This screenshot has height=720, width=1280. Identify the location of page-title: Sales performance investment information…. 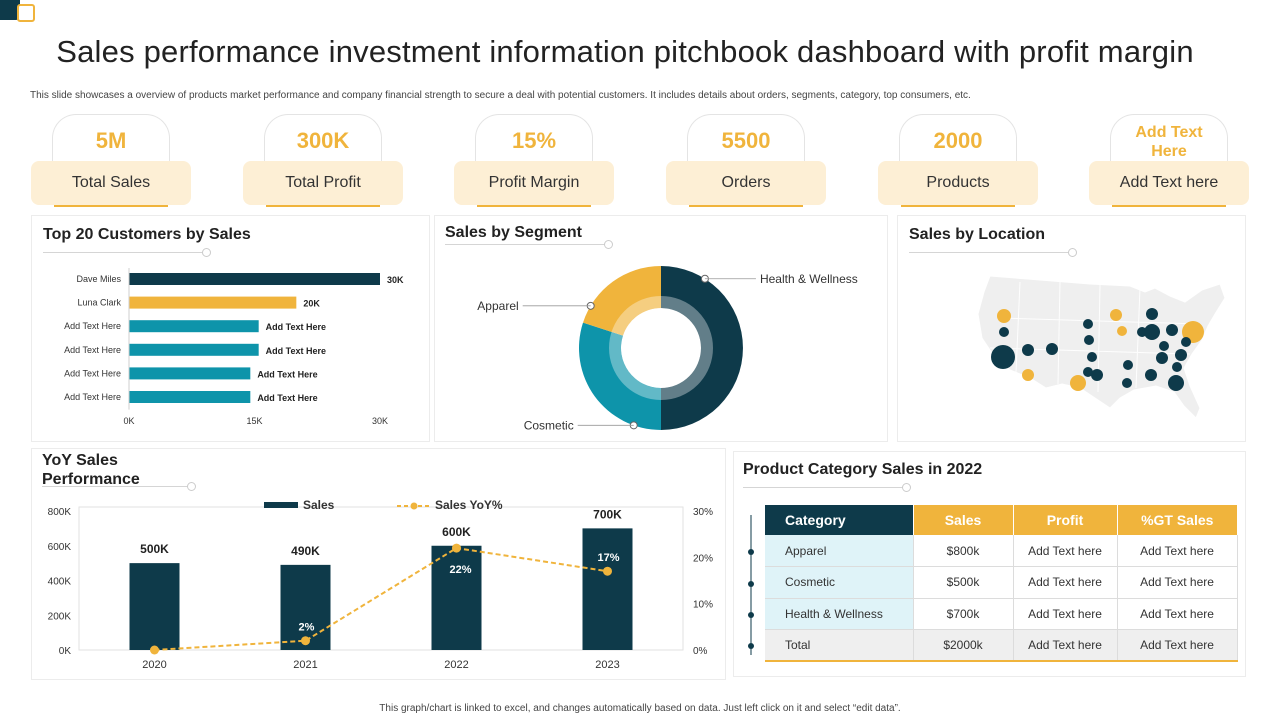
(625, 51).